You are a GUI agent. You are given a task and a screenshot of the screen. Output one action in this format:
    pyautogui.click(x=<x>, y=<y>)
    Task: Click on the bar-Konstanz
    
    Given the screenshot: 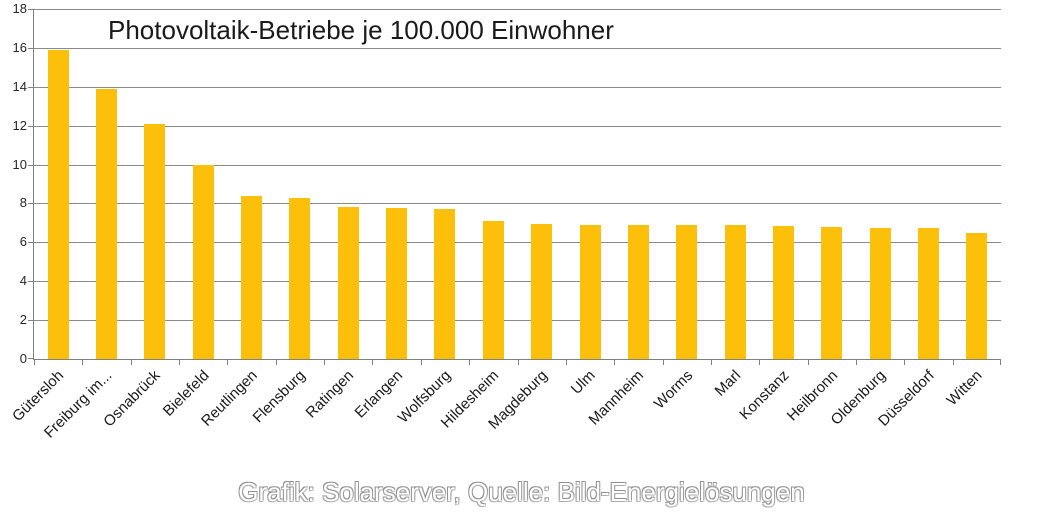 What is the action you would take?
    pyautogui.click(x=783, y=292)
    